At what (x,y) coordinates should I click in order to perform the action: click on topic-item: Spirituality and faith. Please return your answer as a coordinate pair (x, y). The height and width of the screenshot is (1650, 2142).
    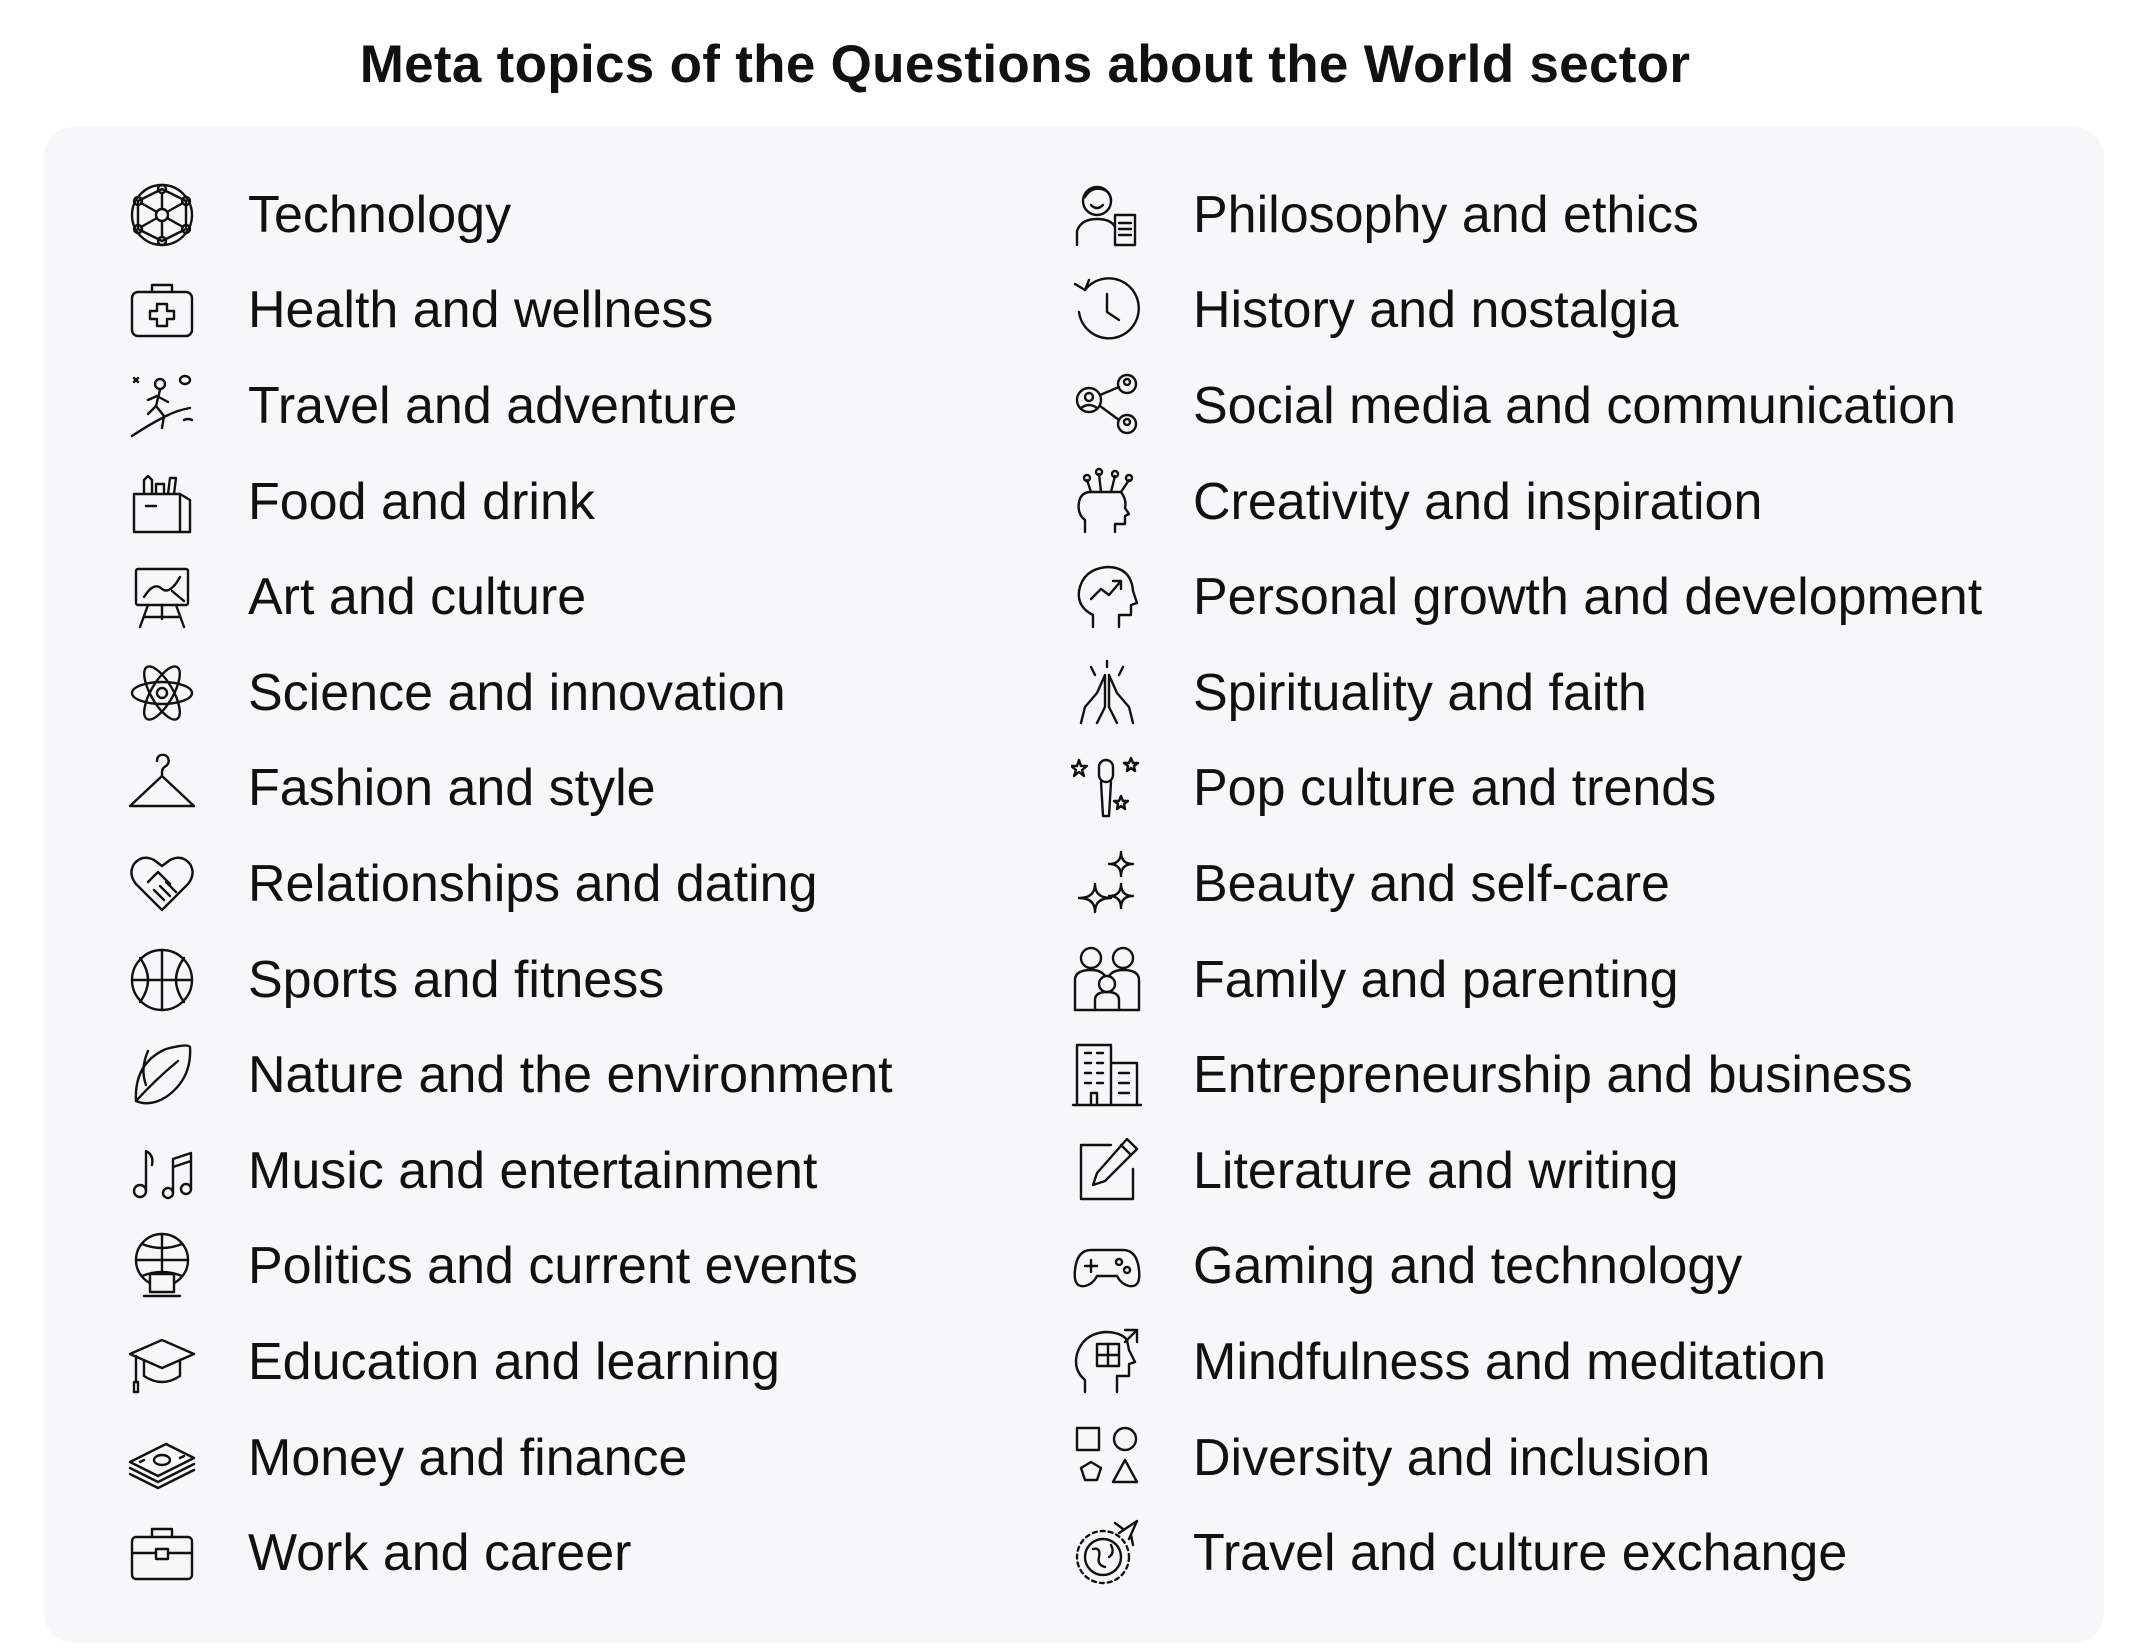
    Looking at the image, I should click on (1525, 693).